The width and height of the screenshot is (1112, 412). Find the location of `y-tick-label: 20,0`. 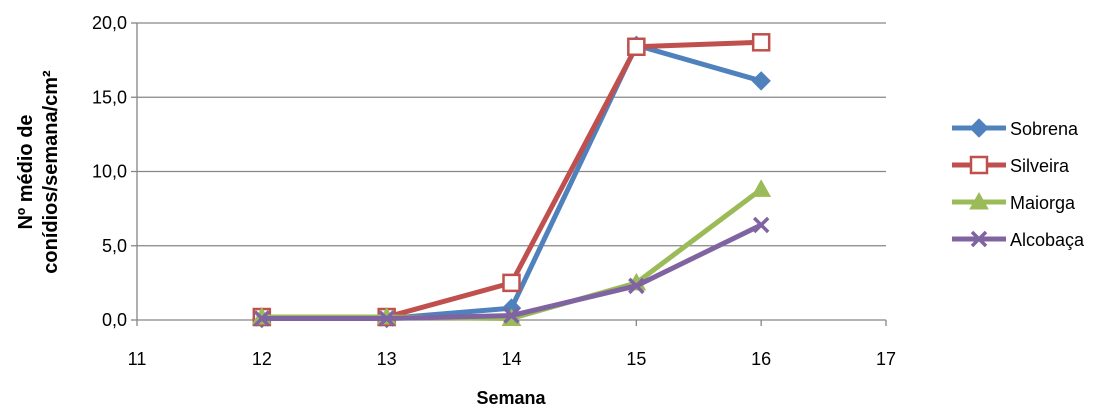

y-tick-label: 20,0 is located at coordinates (109, 23).